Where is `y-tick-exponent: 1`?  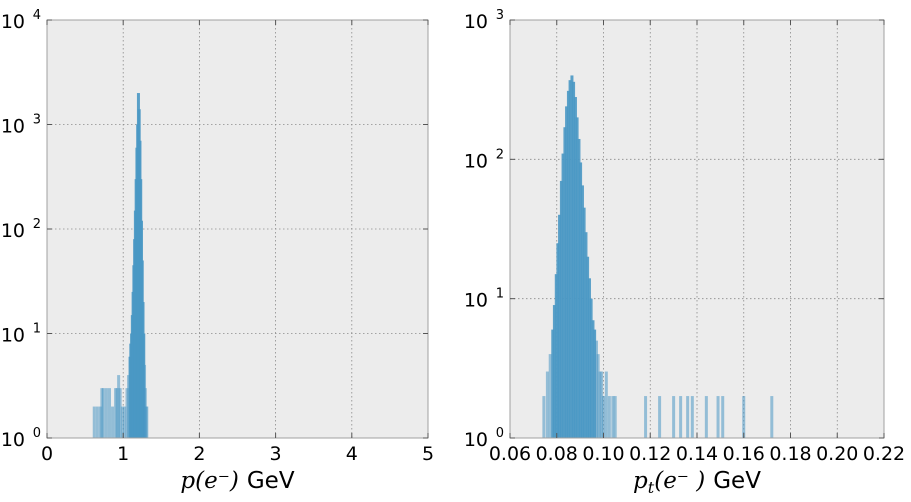 y-tick-exponent: 1 is located at coordinates (37, 329).